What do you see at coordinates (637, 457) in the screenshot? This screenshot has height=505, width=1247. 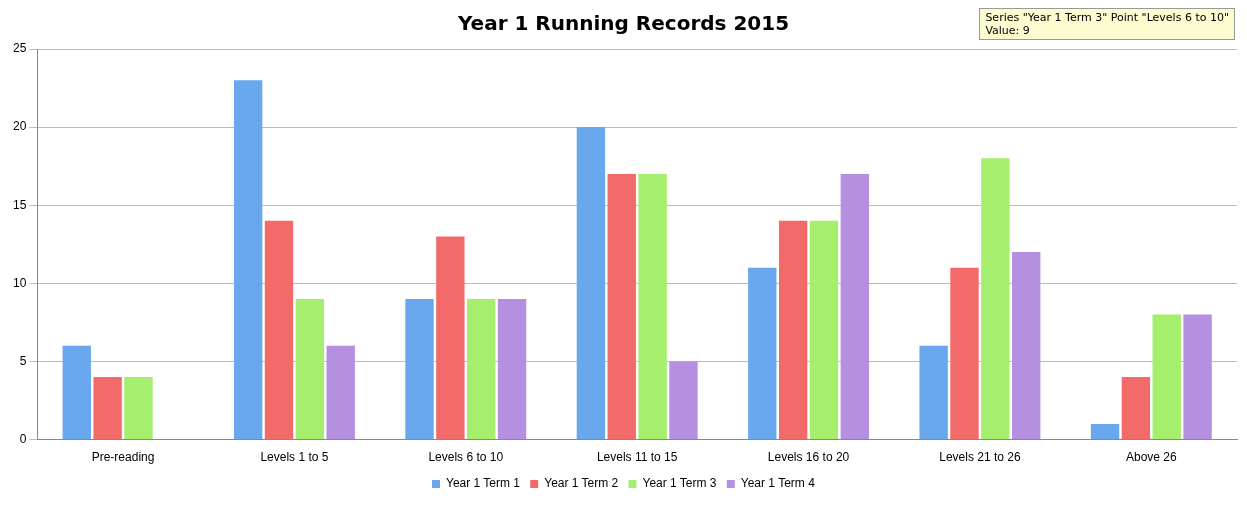 I see `x-tick-label: Levels 11 to 15` at bounding box center [637, 457].